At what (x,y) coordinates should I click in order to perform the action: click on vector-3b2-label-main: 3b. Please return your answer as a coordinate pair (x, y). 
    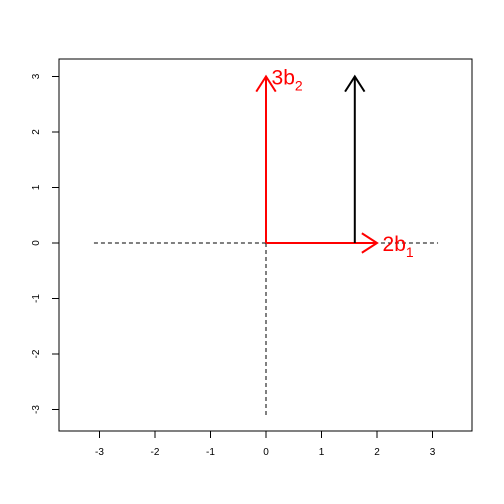
    Looking at the image, I should click on (283, 78).